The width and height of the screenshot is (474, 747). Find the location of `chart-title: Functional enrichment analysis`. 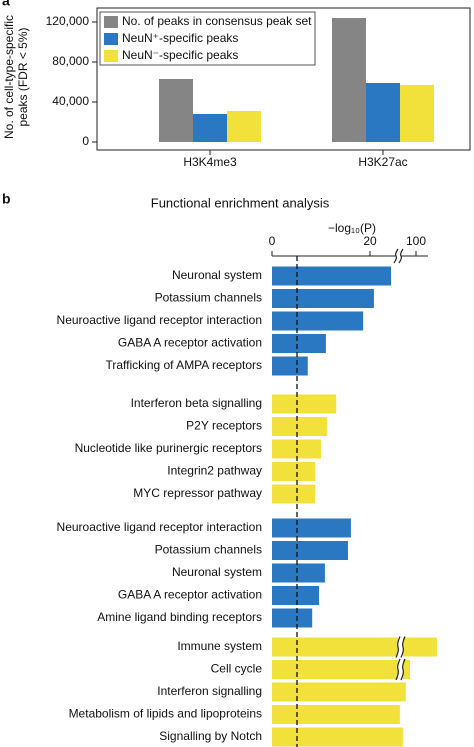

chart-title: Functional enrichment analysis is located at coordinates (240, 202).